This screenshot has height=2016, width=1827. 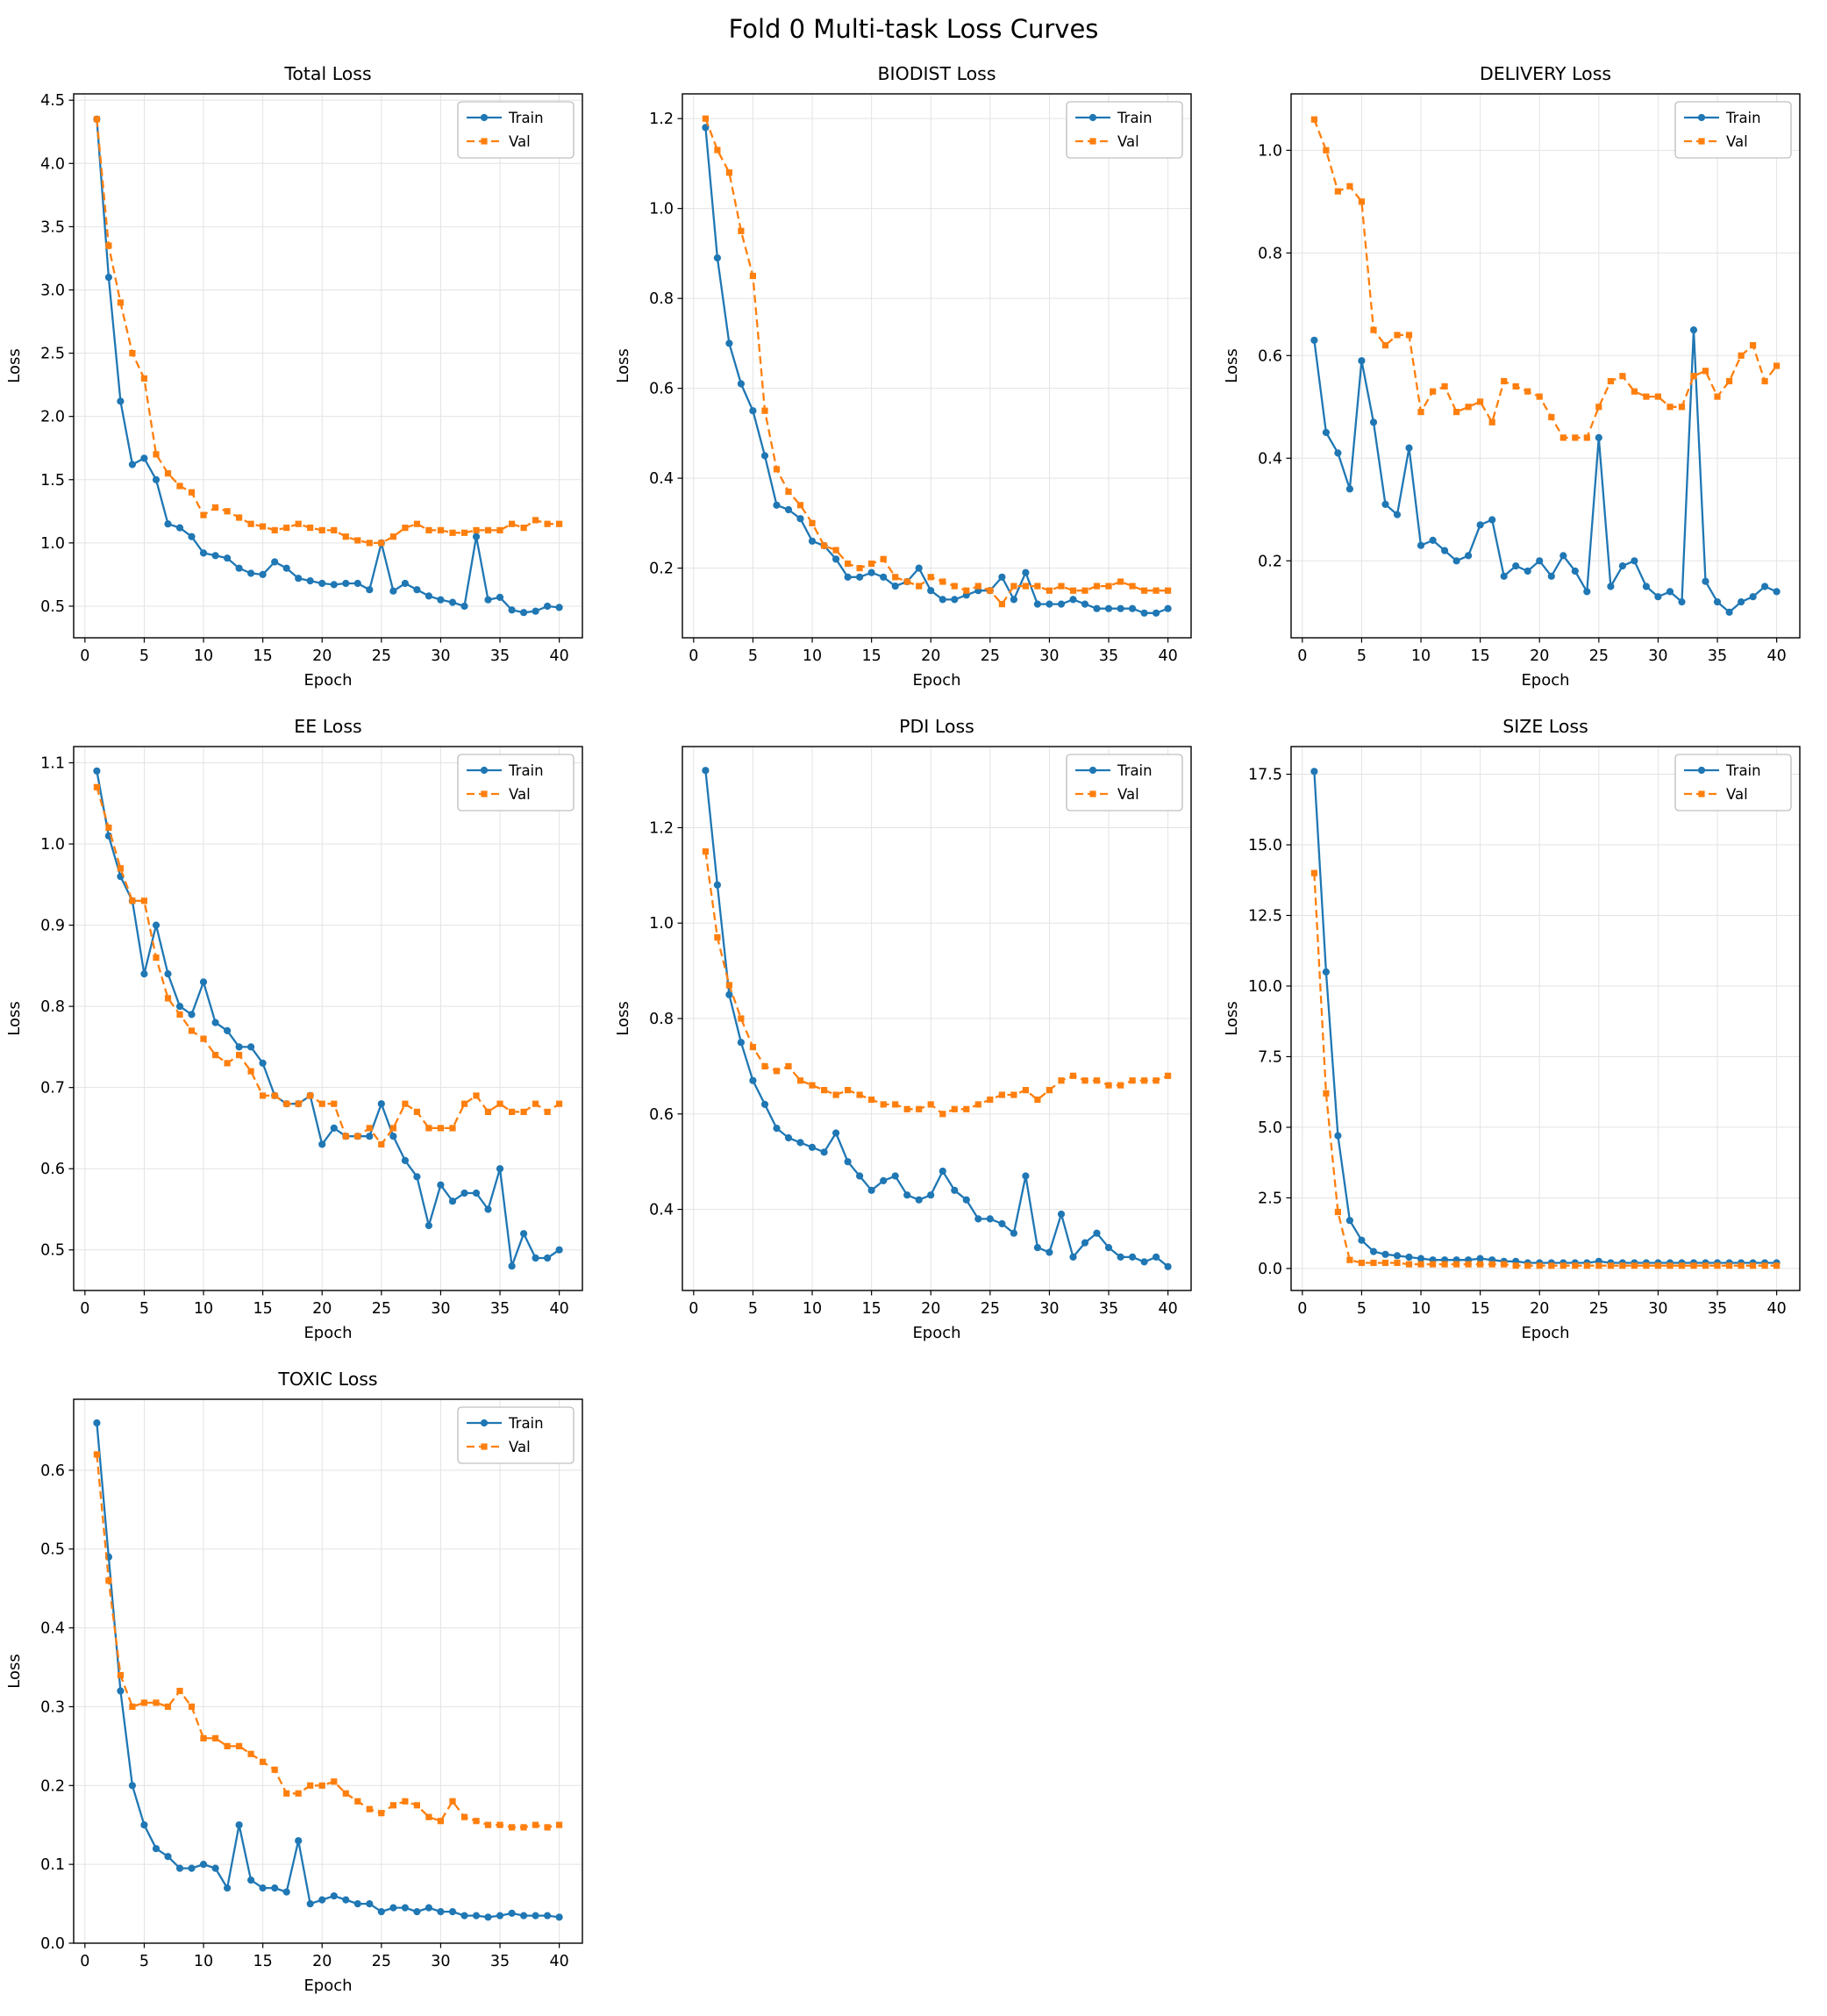 I want to click on biodist-loss-val-line, so click(x=936, y=361).